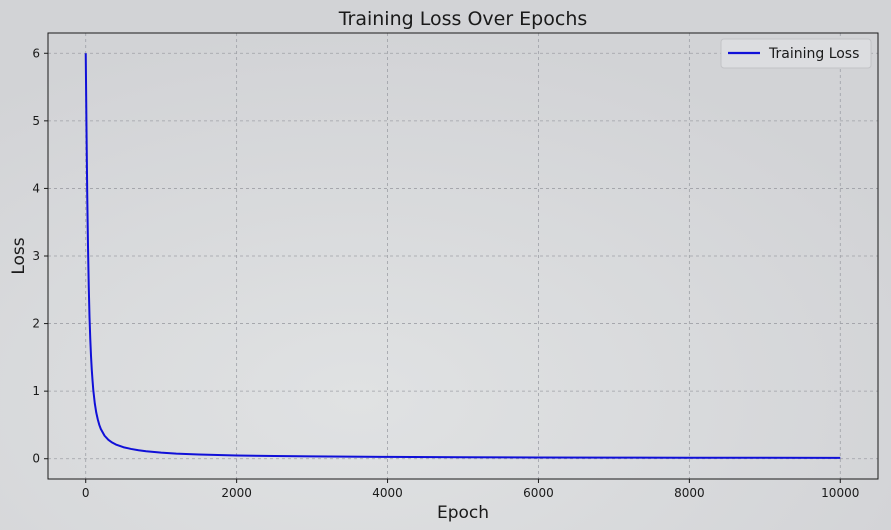 The width and height of the screenshot is (891, 530). Describe the element at coordinates (463, 19) in the screenshot. I see `chart-title: Training Loss Over Epochs` at that location.